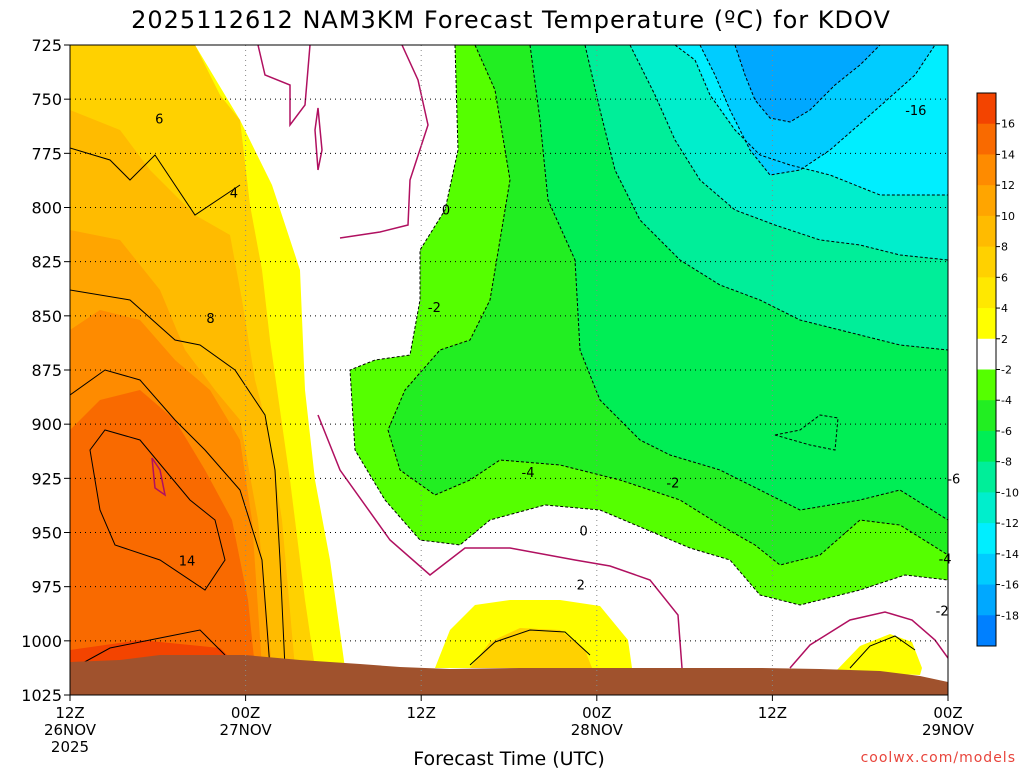 This screenshot has width=1024, height=768. I want to click on contour-two, so click(159, 477).